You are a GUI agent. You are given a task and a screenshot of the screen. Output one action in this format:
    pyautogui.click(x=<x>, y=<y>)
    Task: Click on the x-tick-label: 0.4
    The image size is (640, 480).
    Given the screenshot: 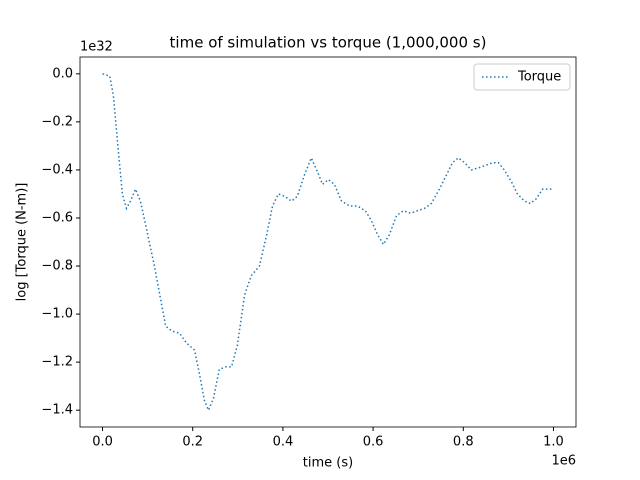 What is the action you would take?
    pyautogui.click(x=283, y=442)
    